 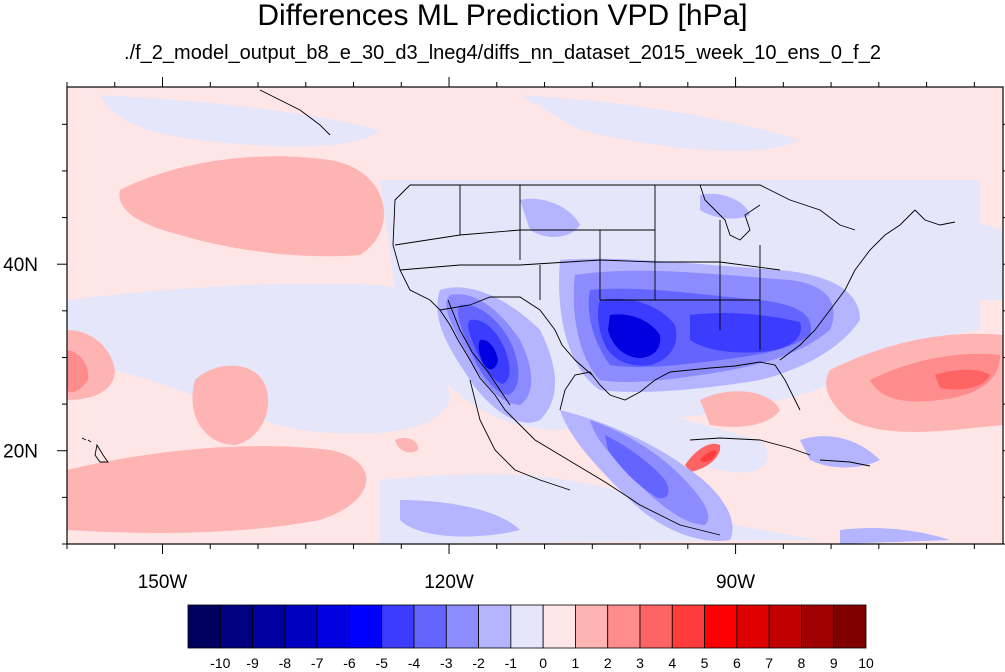 What do you see at coordinates (502, 16) in the screenshot?
I see `chart-title: Differences ML Prediction VPD [hPa]` at bounding box center [502, 16].